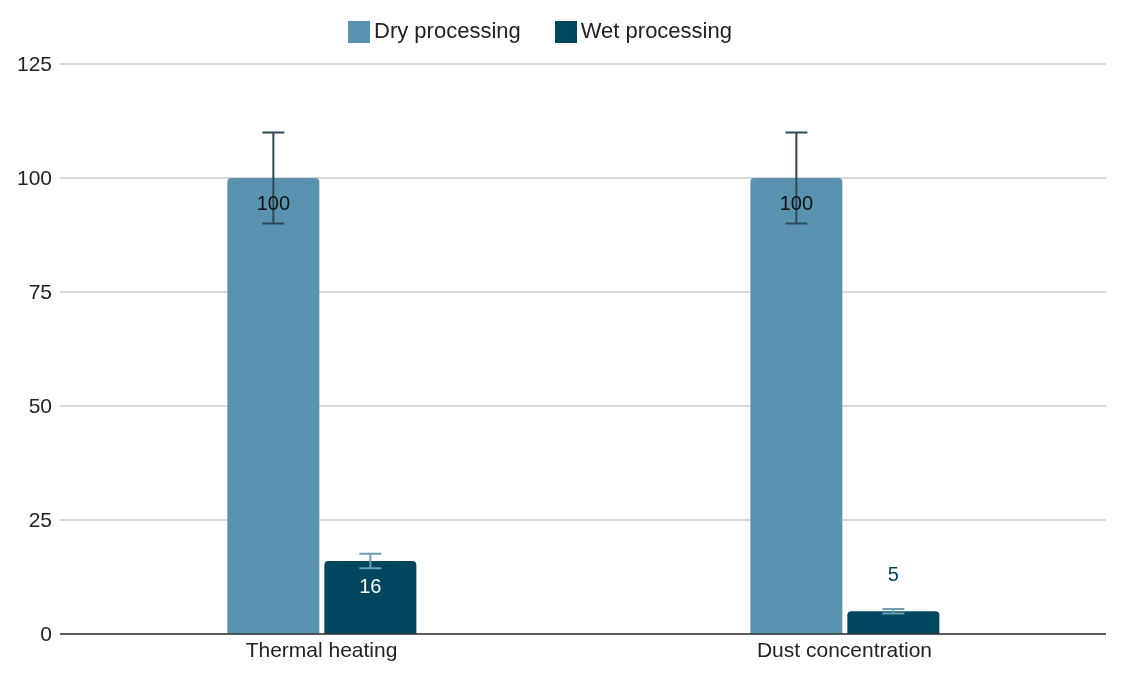 Image resolution: width=1124 pixels, height=682 pixels. I want to click on y-tick-label: 0, so click(46, 634).